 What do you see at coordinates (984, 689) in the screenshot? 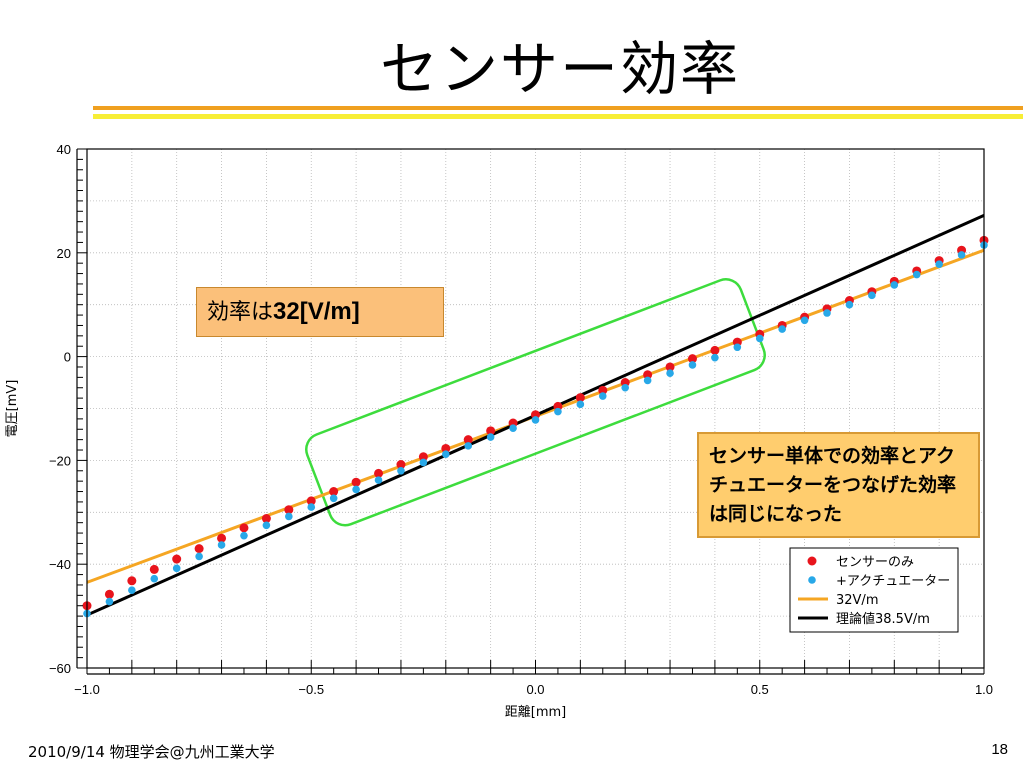
I see `x-tick-label: 1.0` at bounding box center [984, 689].